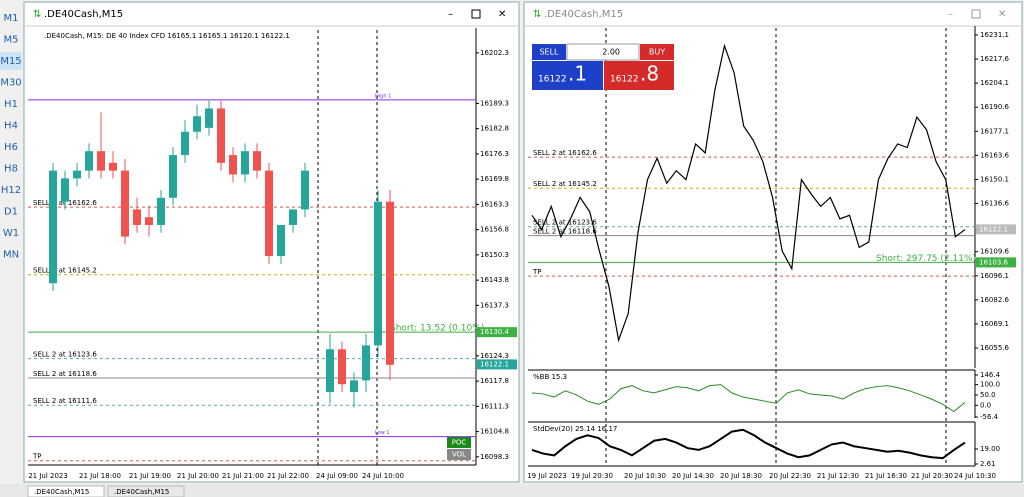 The height and width of the screenshot is (497, 1024). I want to click on y-tick-label: 16163.6, so click(994, 155).